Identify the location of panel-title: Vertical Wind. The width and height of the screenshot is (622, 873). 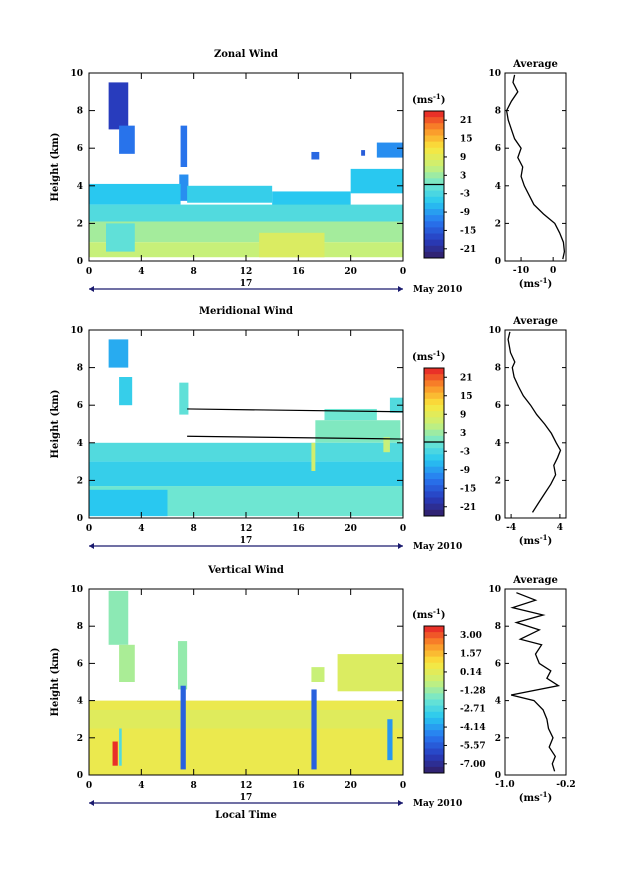
(245, 570).